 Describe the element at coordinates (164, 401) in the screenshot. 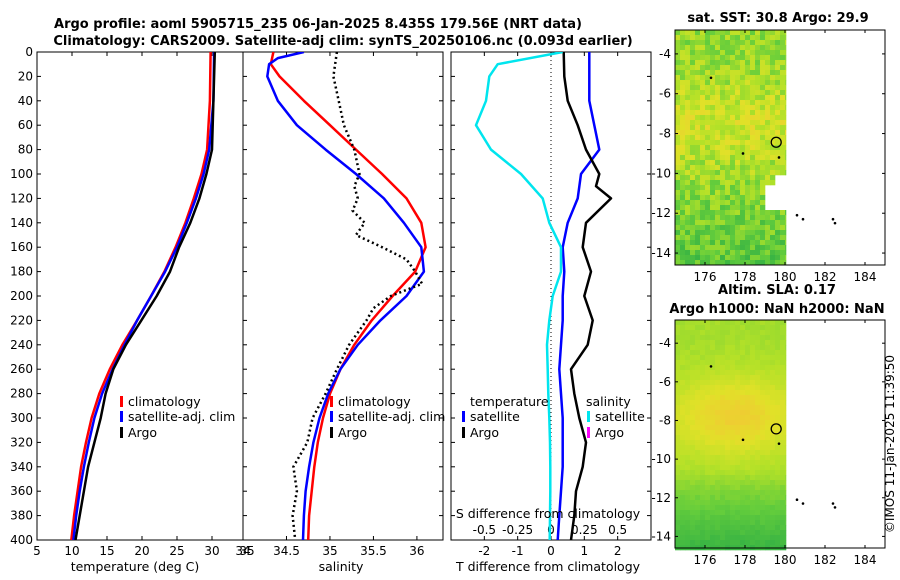

I see `legend-climatology: climatology` at that location.